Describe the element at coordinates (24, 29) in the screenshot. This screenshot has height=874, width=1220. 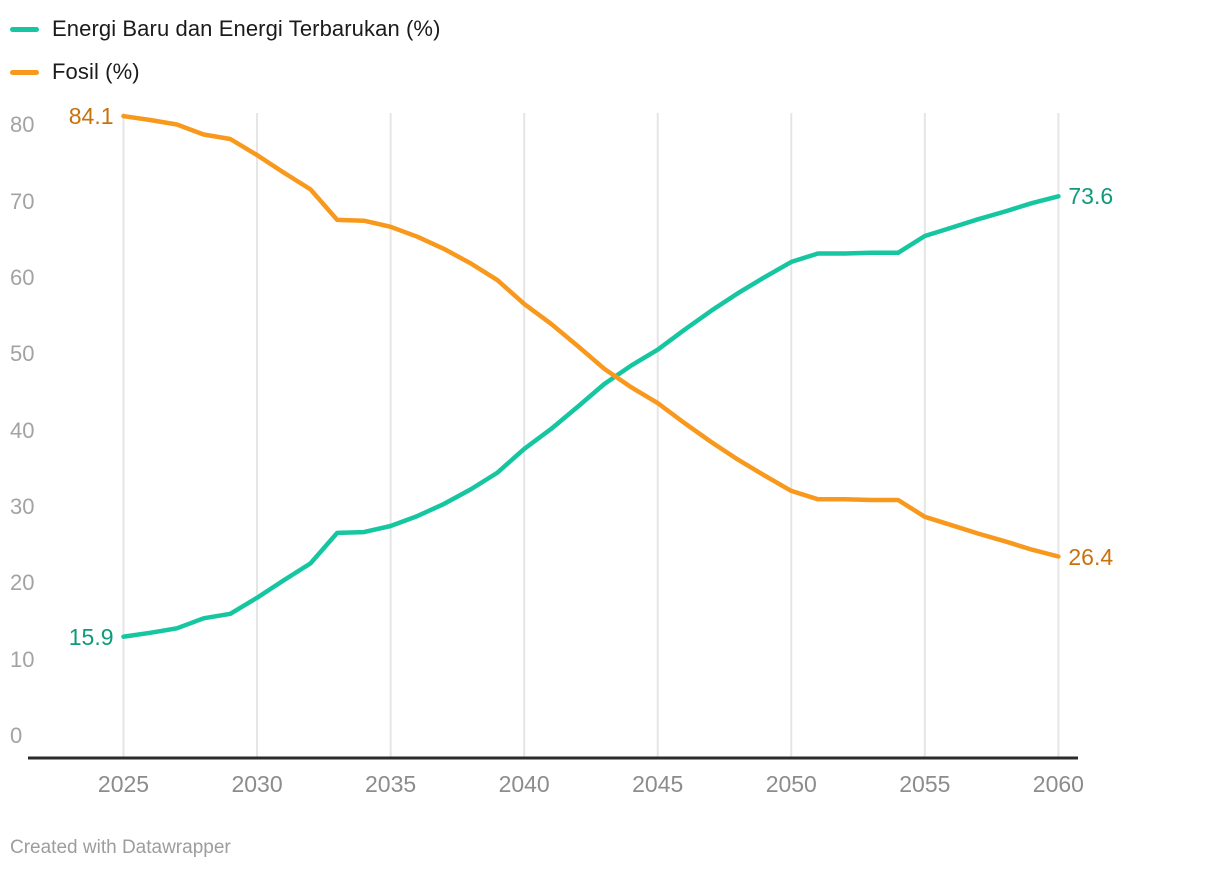
I see `renewable-line-swatch-icon` at that location.